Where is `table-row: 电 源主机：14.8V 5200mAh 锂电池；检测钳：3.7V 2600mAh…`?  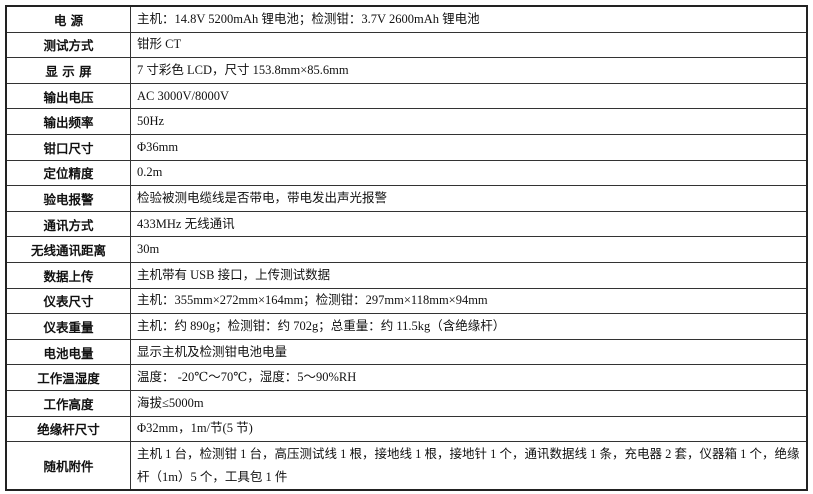
table-row: 电 源主机：14.8V 5200mAh 锂电池；检测钳：3.7V 2600mAh… is located at coordinates (406, 19).